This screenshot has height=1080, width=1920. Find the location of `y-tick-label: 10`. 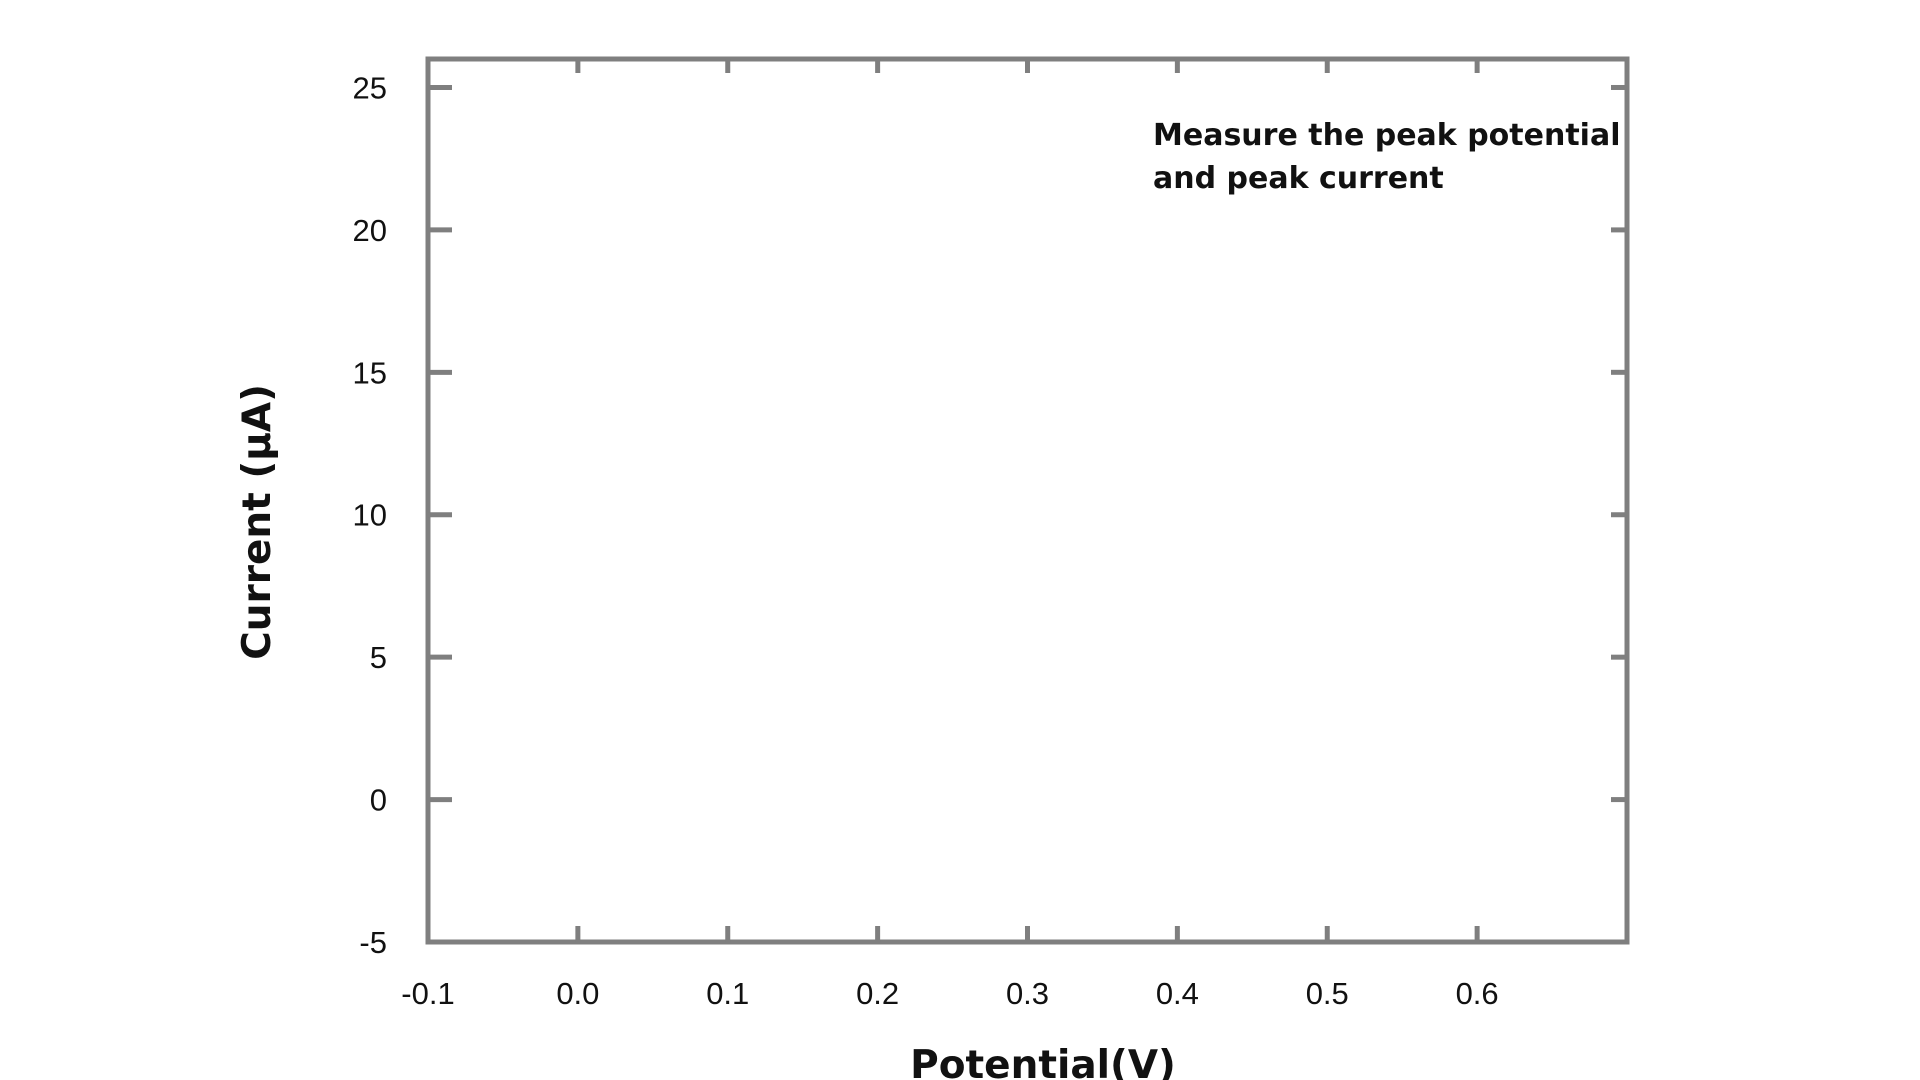

y-tick-label: 10 is located at coordinates (370, 515).